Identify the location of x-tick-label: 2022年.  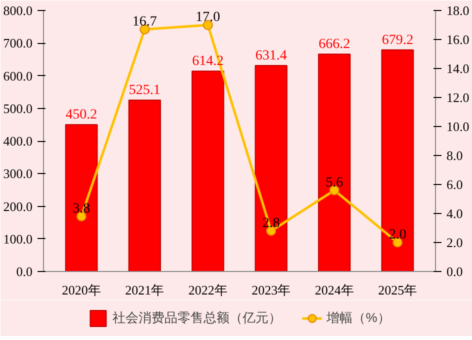
(208, 290).